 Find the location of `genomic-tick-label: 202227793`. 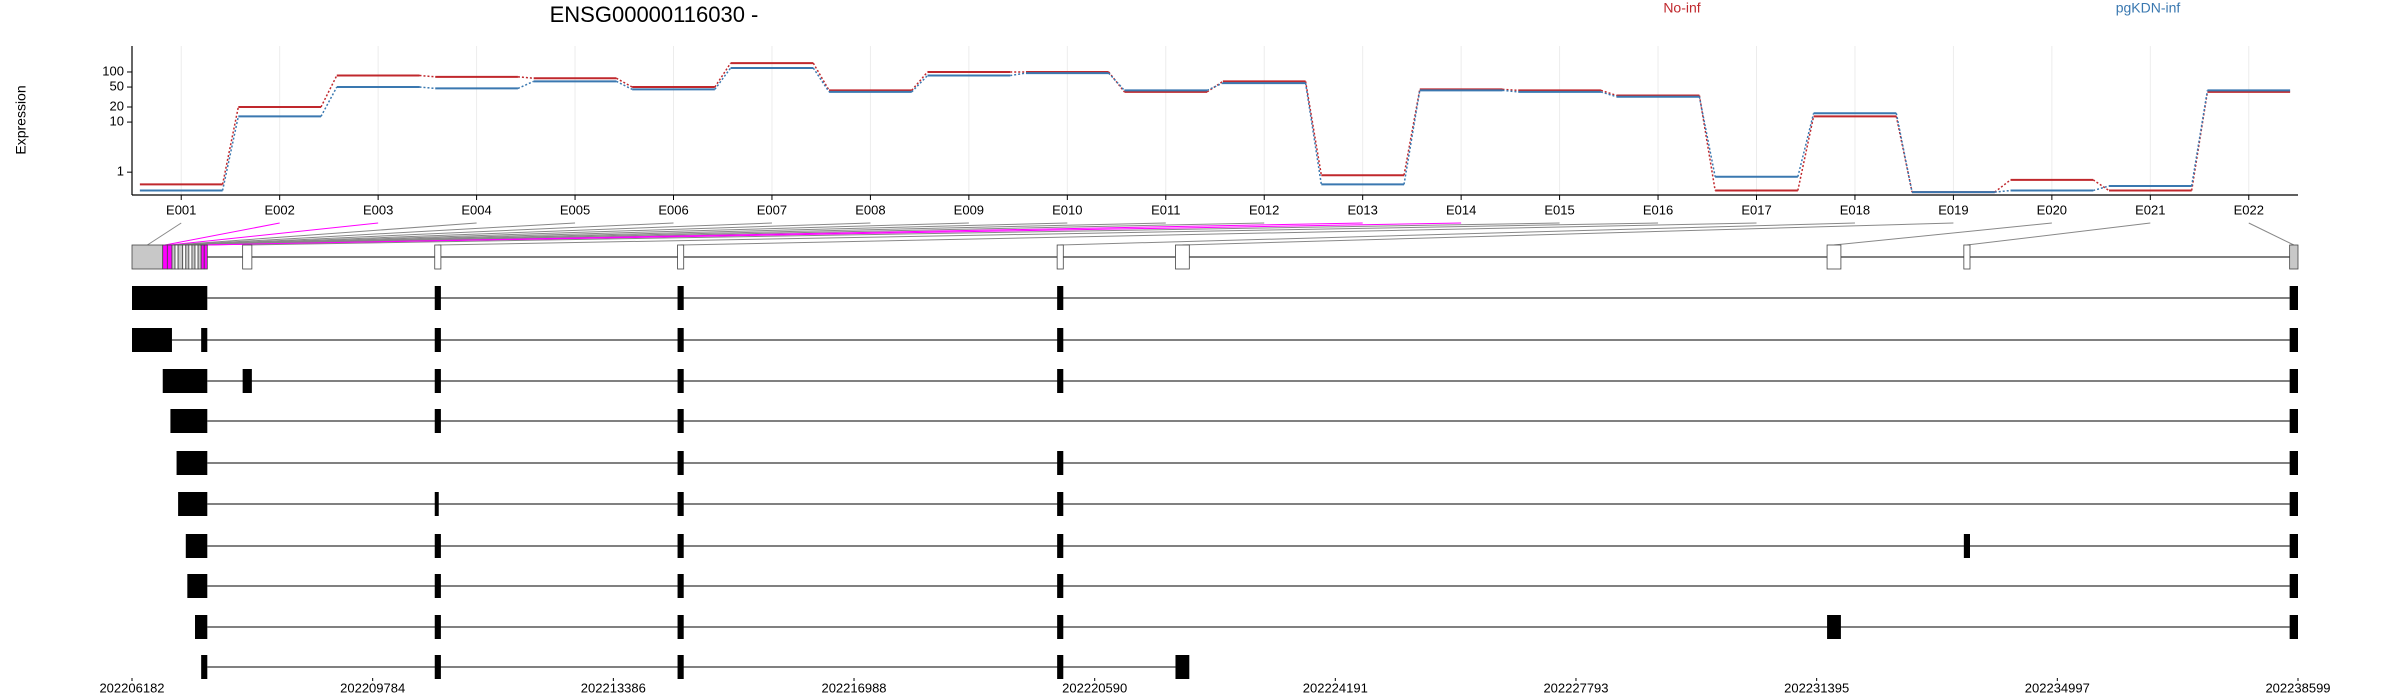

genomic-tick-label: 202227793 is located at coordinates (1575, 687).